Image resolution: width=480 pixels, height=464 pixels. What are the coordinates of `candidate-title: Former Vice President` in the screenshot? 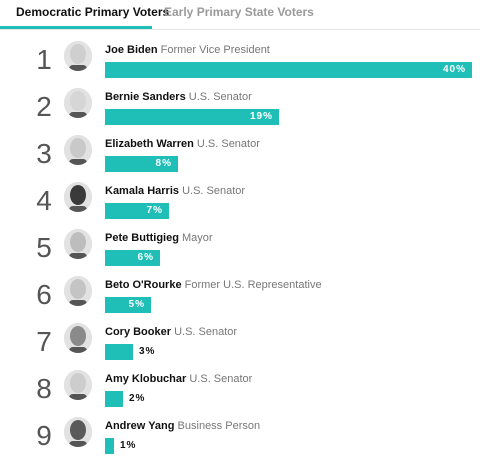 It's located at (215, 50).